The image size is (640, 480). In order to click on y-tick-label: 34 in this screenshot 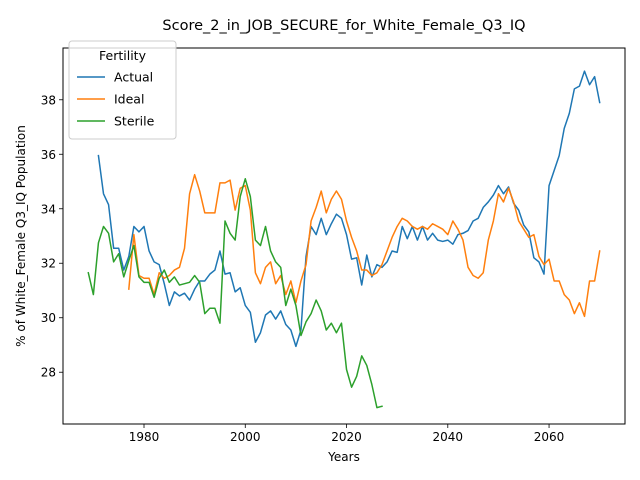, I will do `click(48, 209)`.